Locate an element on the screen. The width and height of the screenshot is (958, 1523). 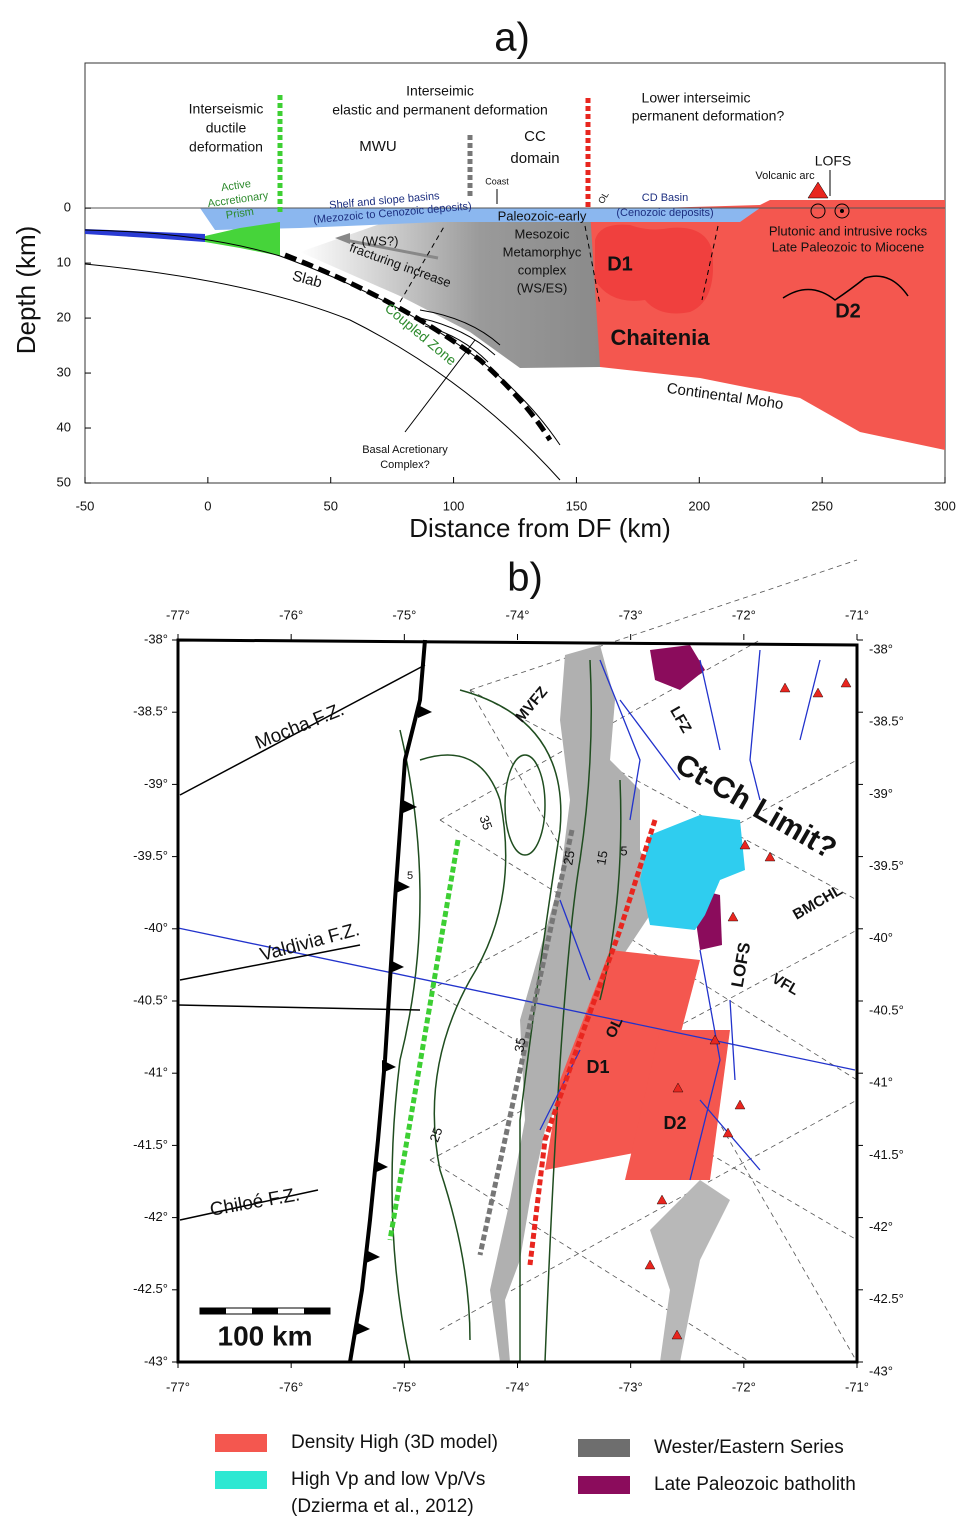
volcanoes is located at coordinates (748, 1008).